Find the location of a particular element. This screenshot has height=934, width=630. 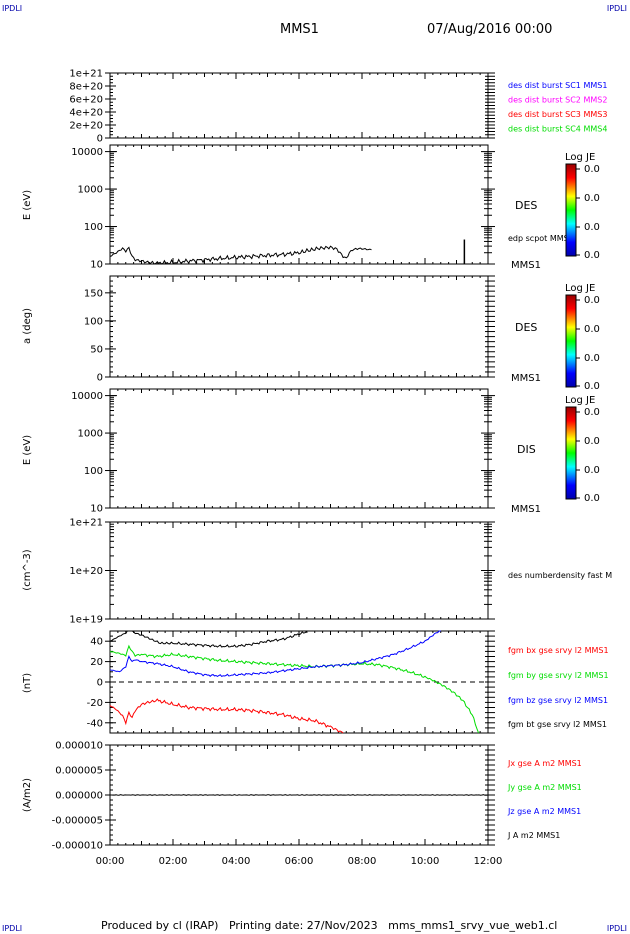

legend-entry: J A m2 MMS1 is located at coordinates (533, 835).